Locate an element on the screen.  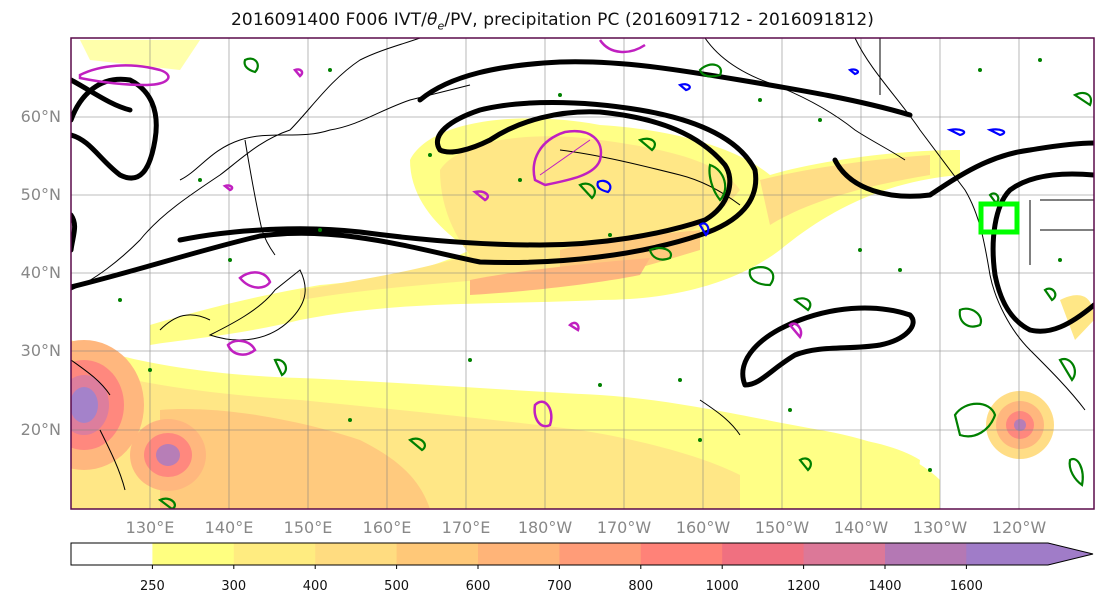
lat-label-20: 20°N is located at coordinates (41, 429).